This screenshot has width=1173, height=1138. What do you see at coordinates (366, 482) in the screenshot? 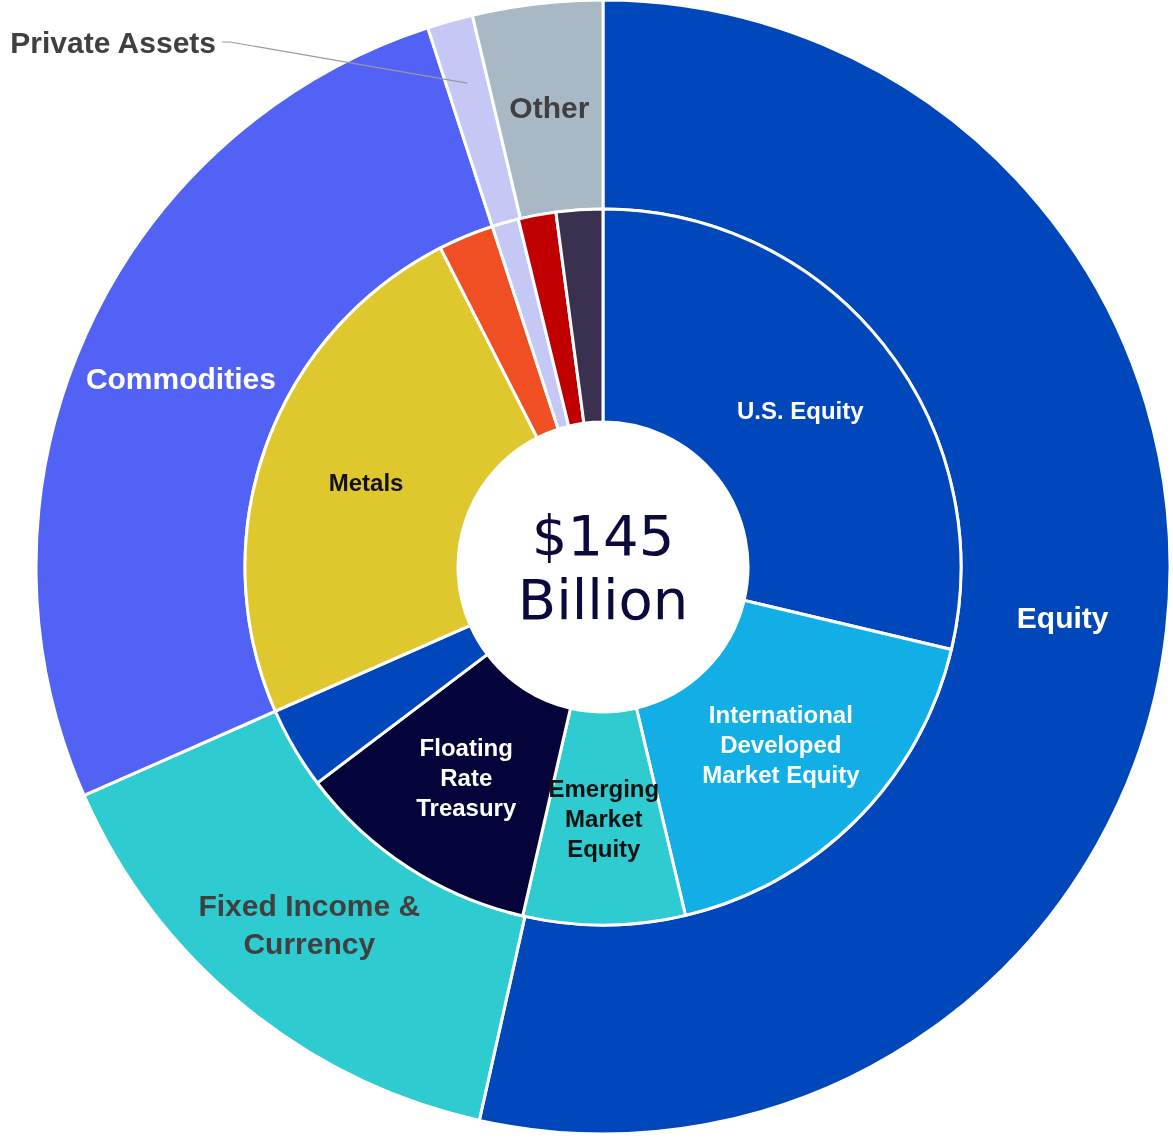
I see `slice-label: Metals` at bounding box center [366, 482].